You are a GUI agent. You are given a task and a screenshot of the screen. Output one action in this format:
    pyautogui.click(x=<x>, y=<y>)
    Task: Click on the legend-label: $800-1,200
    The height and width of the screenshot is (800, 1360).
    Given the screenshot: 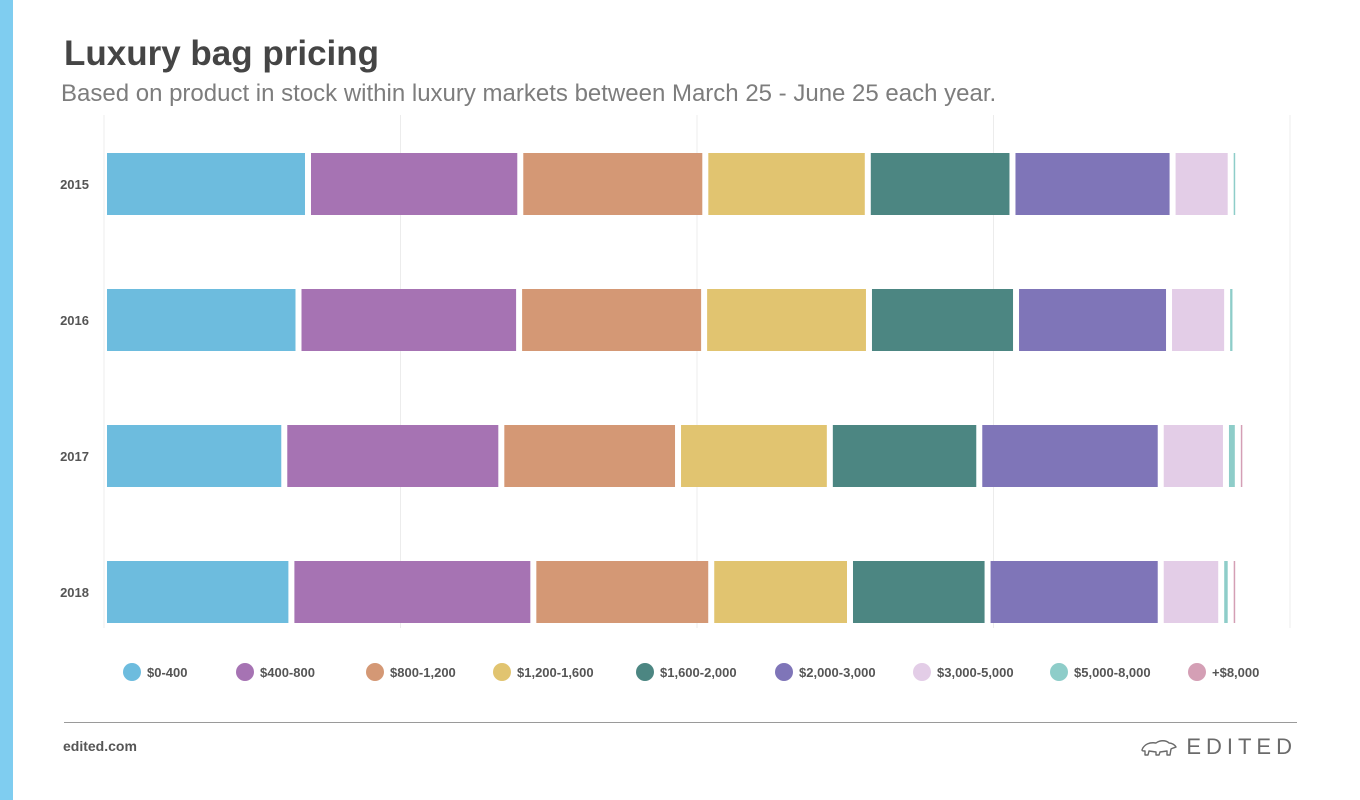 What is the action you would take?
    pyautogui.click(x=423, y=672)
    